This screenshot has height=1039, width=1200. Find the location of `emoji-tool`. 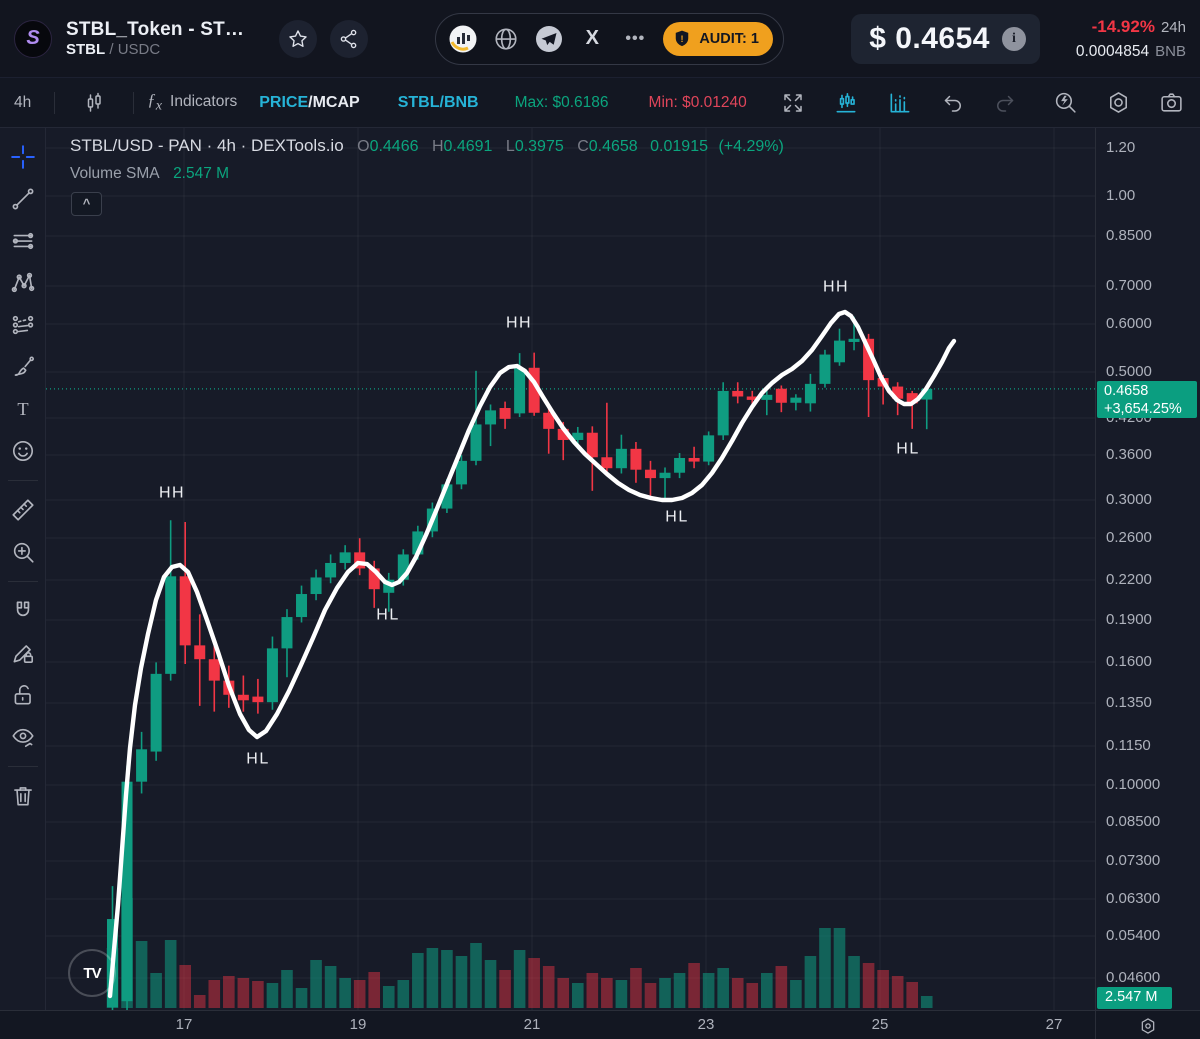

emoji-tool is located at coordinates (23, 450).